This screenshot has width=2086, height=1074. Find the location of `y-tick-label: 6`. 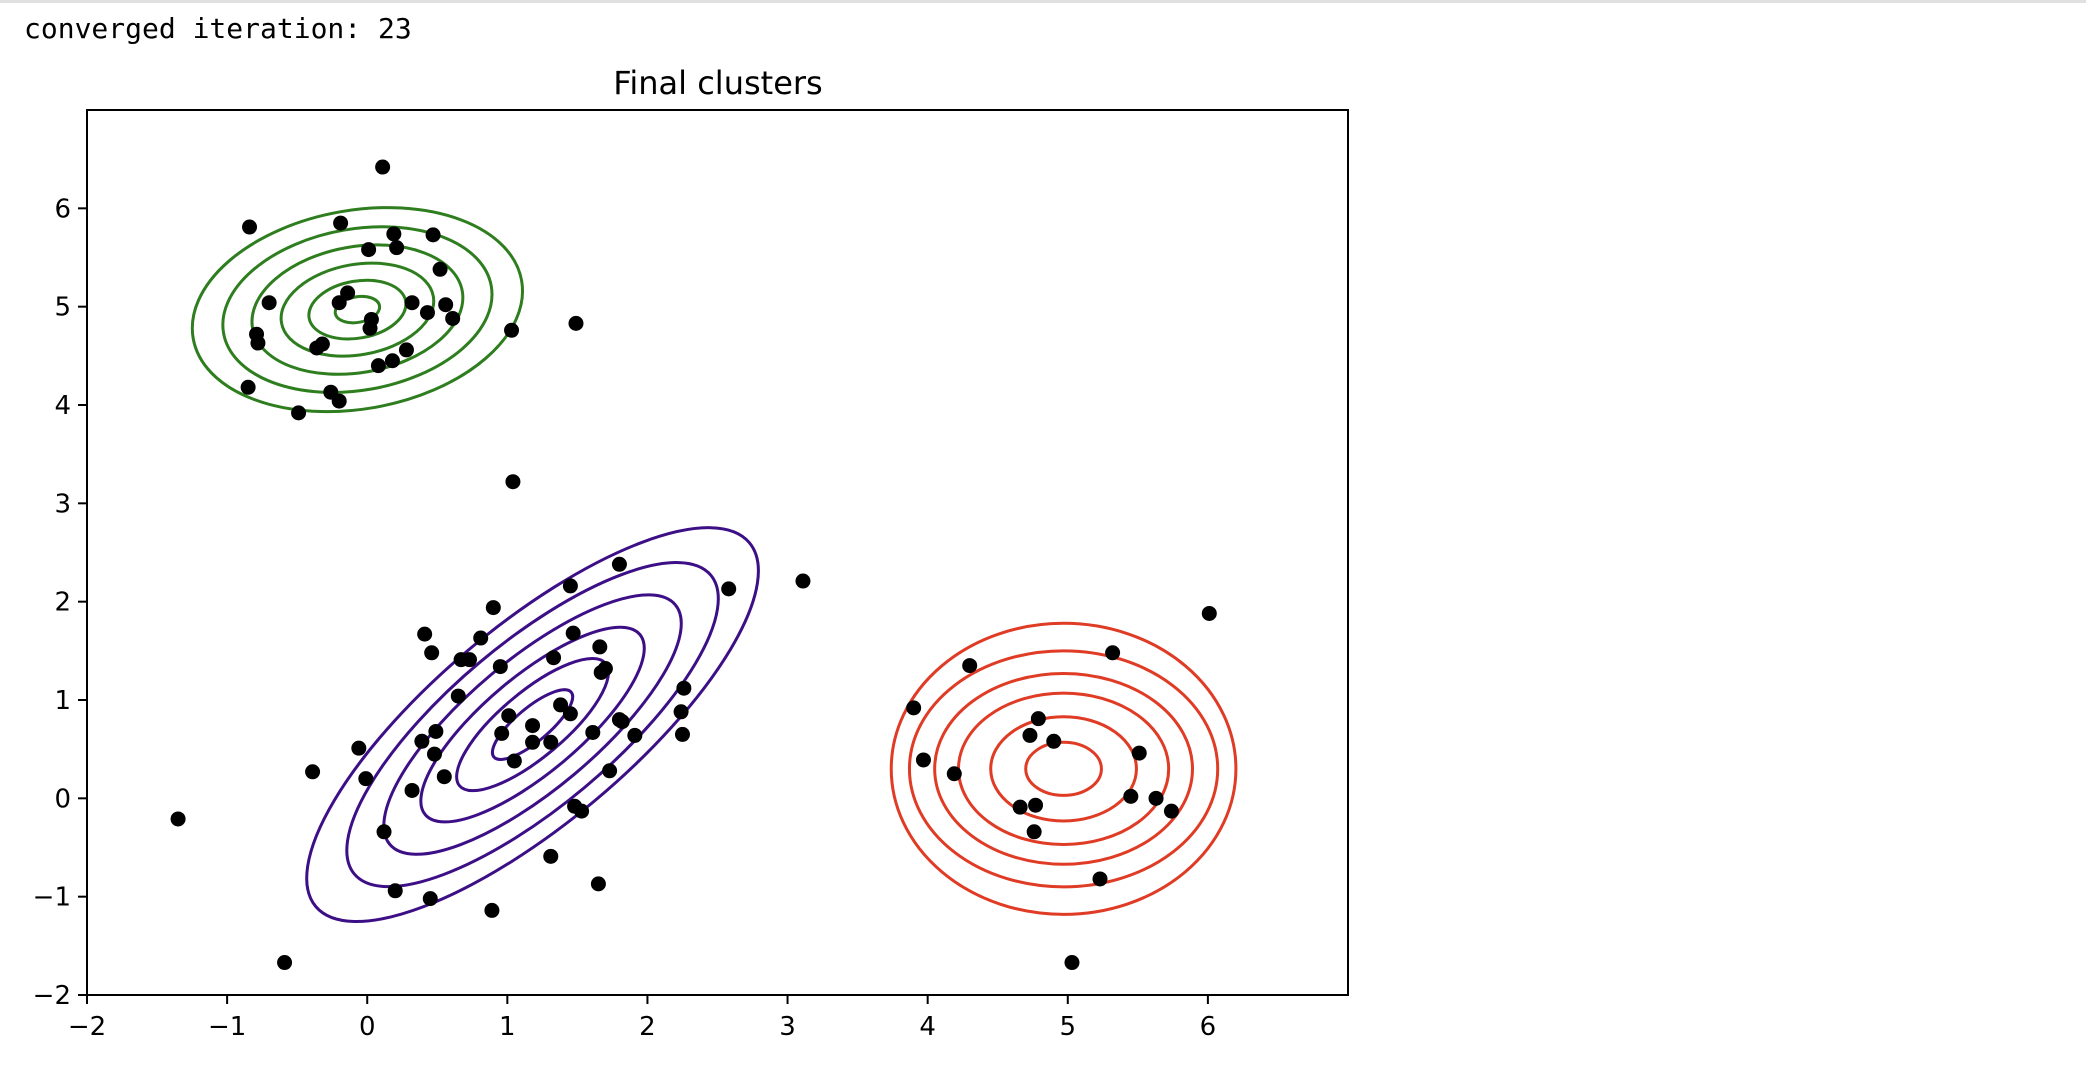

y-tick-label: 6 is located at coordinates (62, 209).